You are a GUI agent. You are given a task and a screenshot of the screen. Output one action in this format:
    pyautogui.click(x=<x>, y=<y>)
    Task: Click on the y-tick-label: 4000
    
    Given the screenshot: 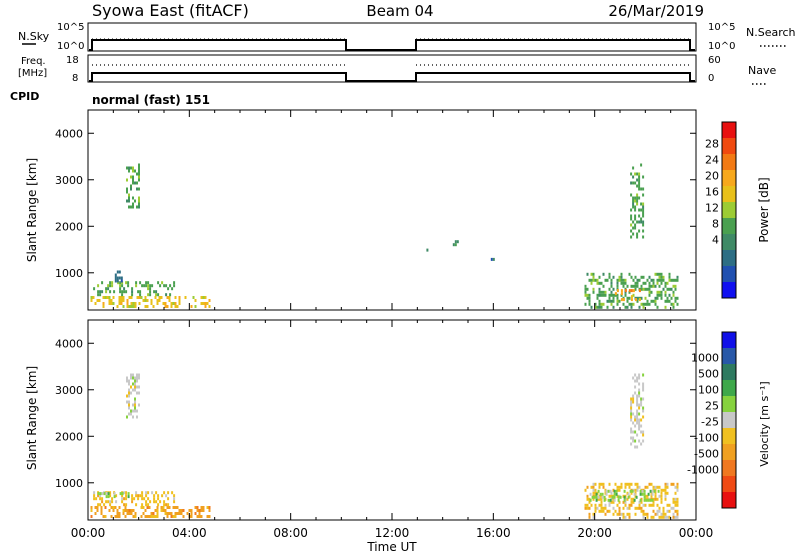 What is the action you would take?
    pyautogui.click(x=69, y=343)
    